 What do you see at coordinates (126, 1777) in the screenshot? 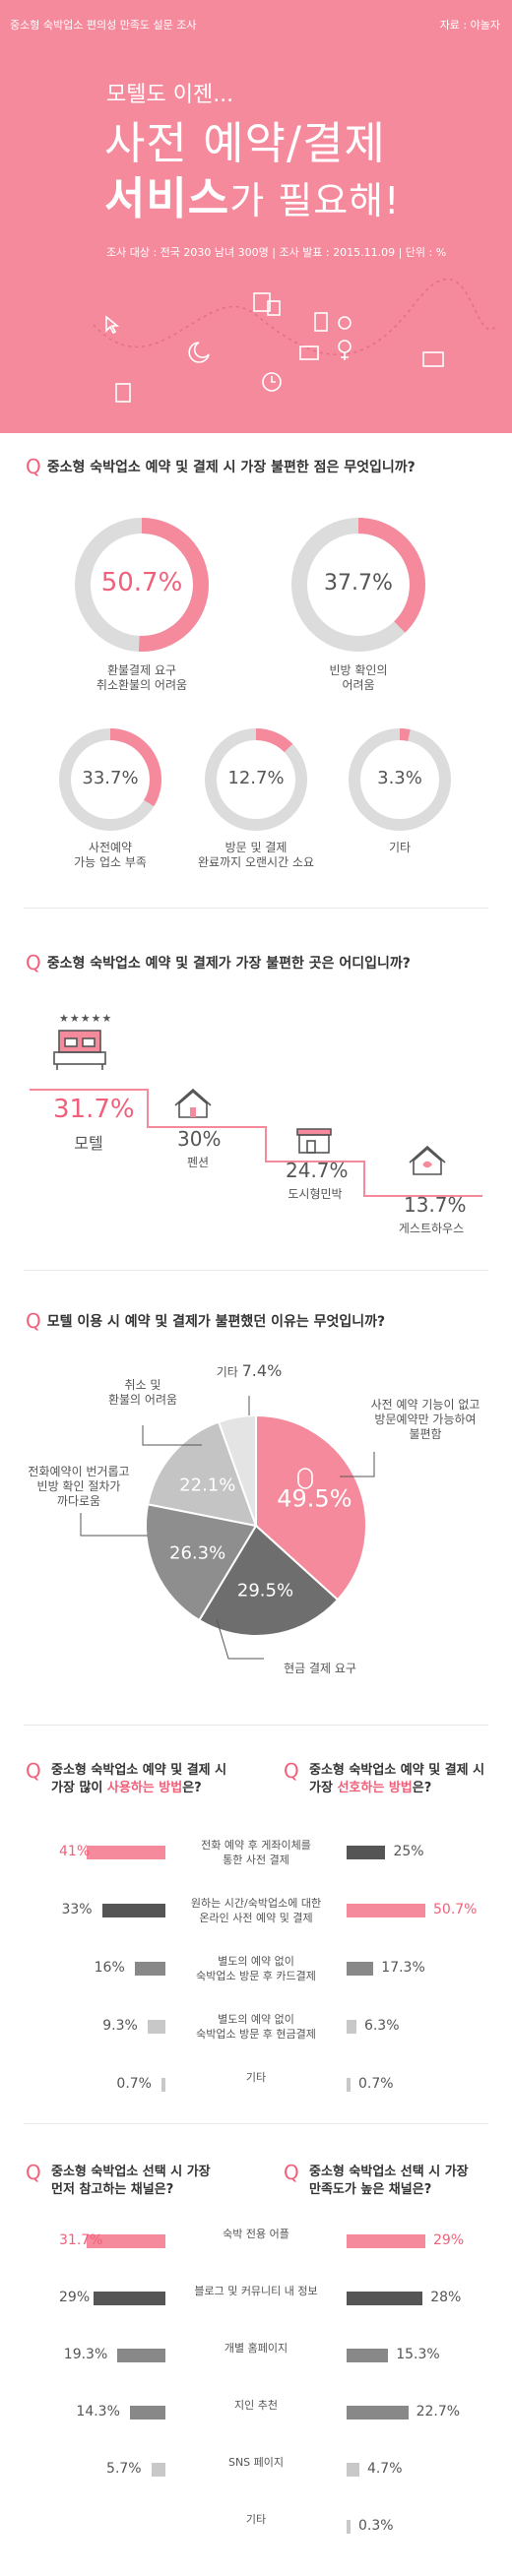
I see `q4-left-question: Q 중소형 숙박업소 예약 및 결제 시 가장 많이 사용하는 방법은?` at bounding box center [126, 1777].